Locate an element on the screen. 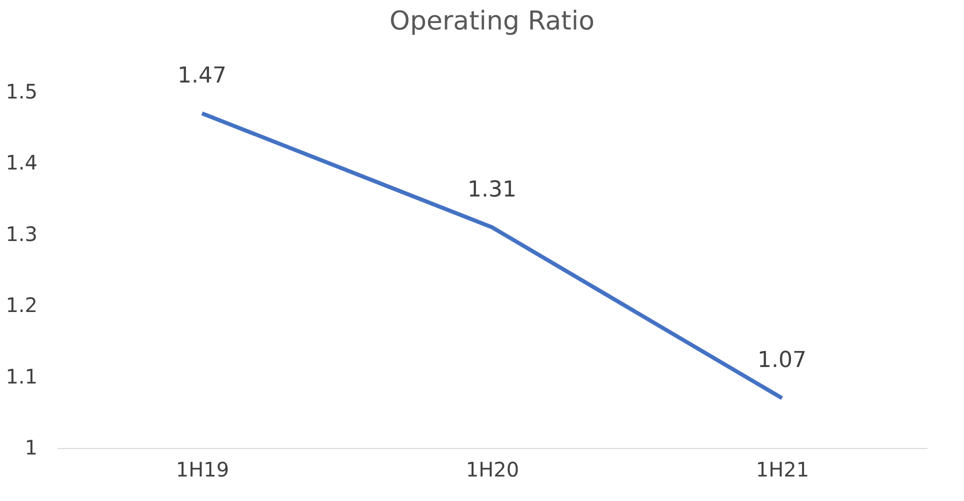 This screenshot has width=964, height=501. chart-title: Operating Ratio is located at coordinates (492, 21).